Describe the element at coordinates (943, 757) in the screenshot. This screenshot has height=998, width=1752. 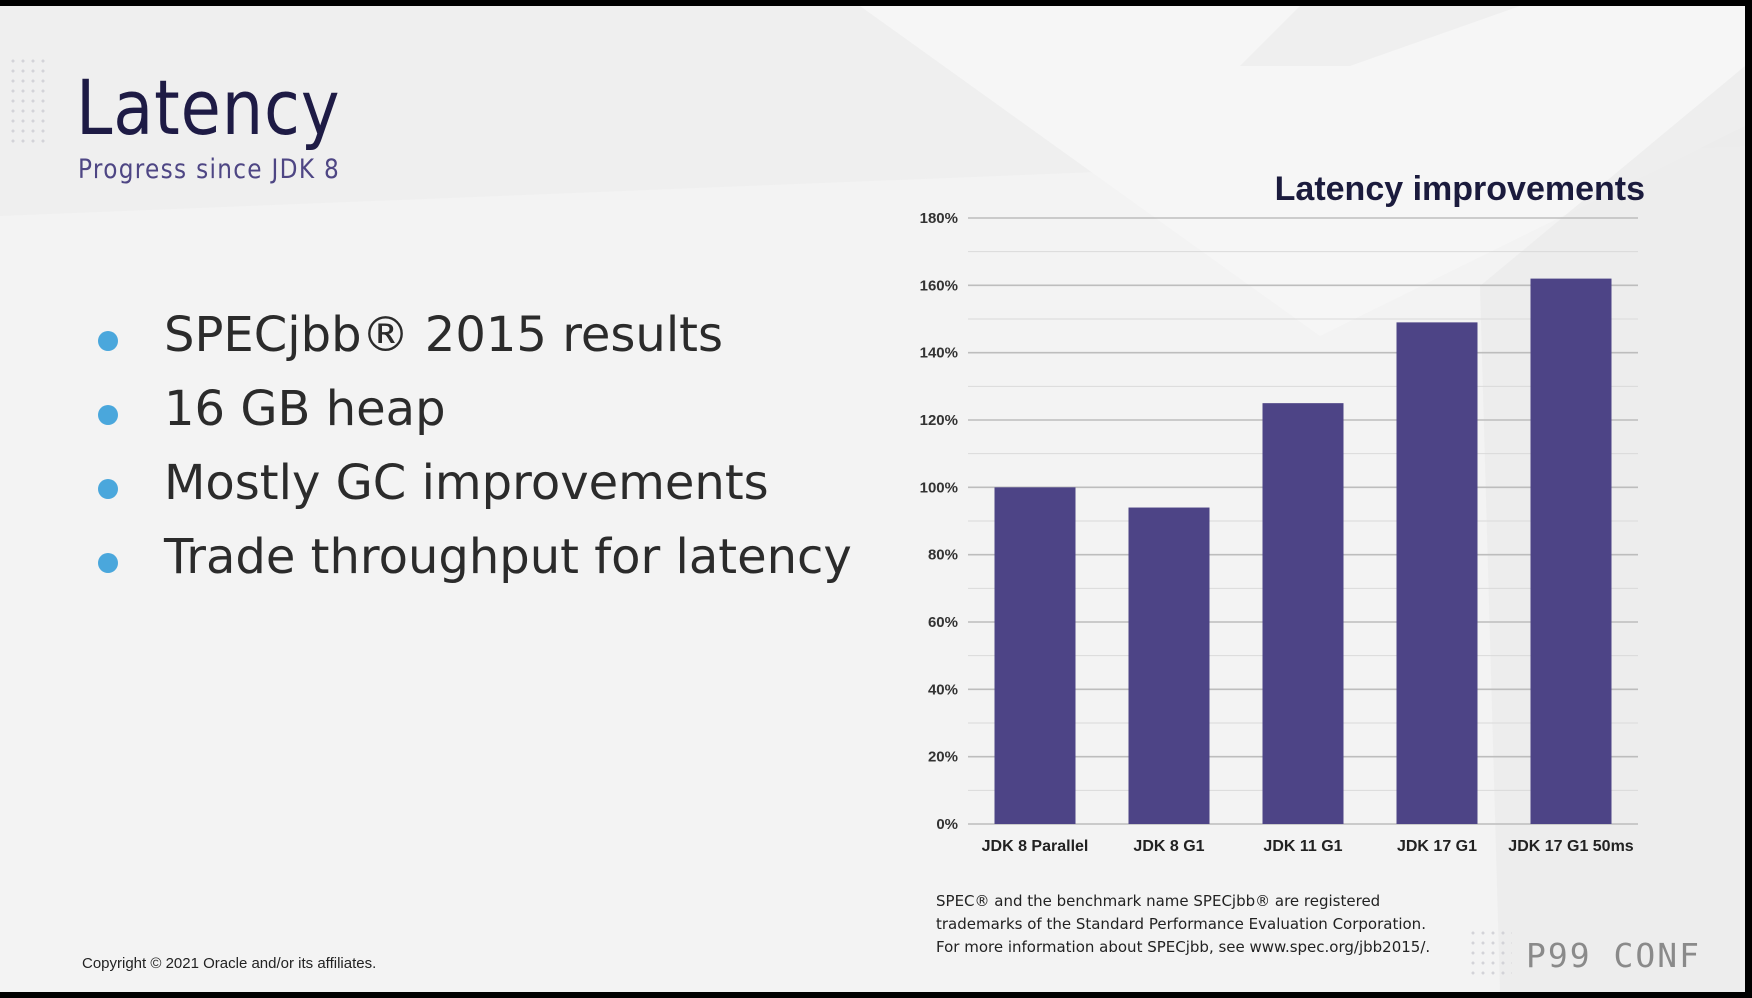
I see `y-tick-label: 20%` at that location.